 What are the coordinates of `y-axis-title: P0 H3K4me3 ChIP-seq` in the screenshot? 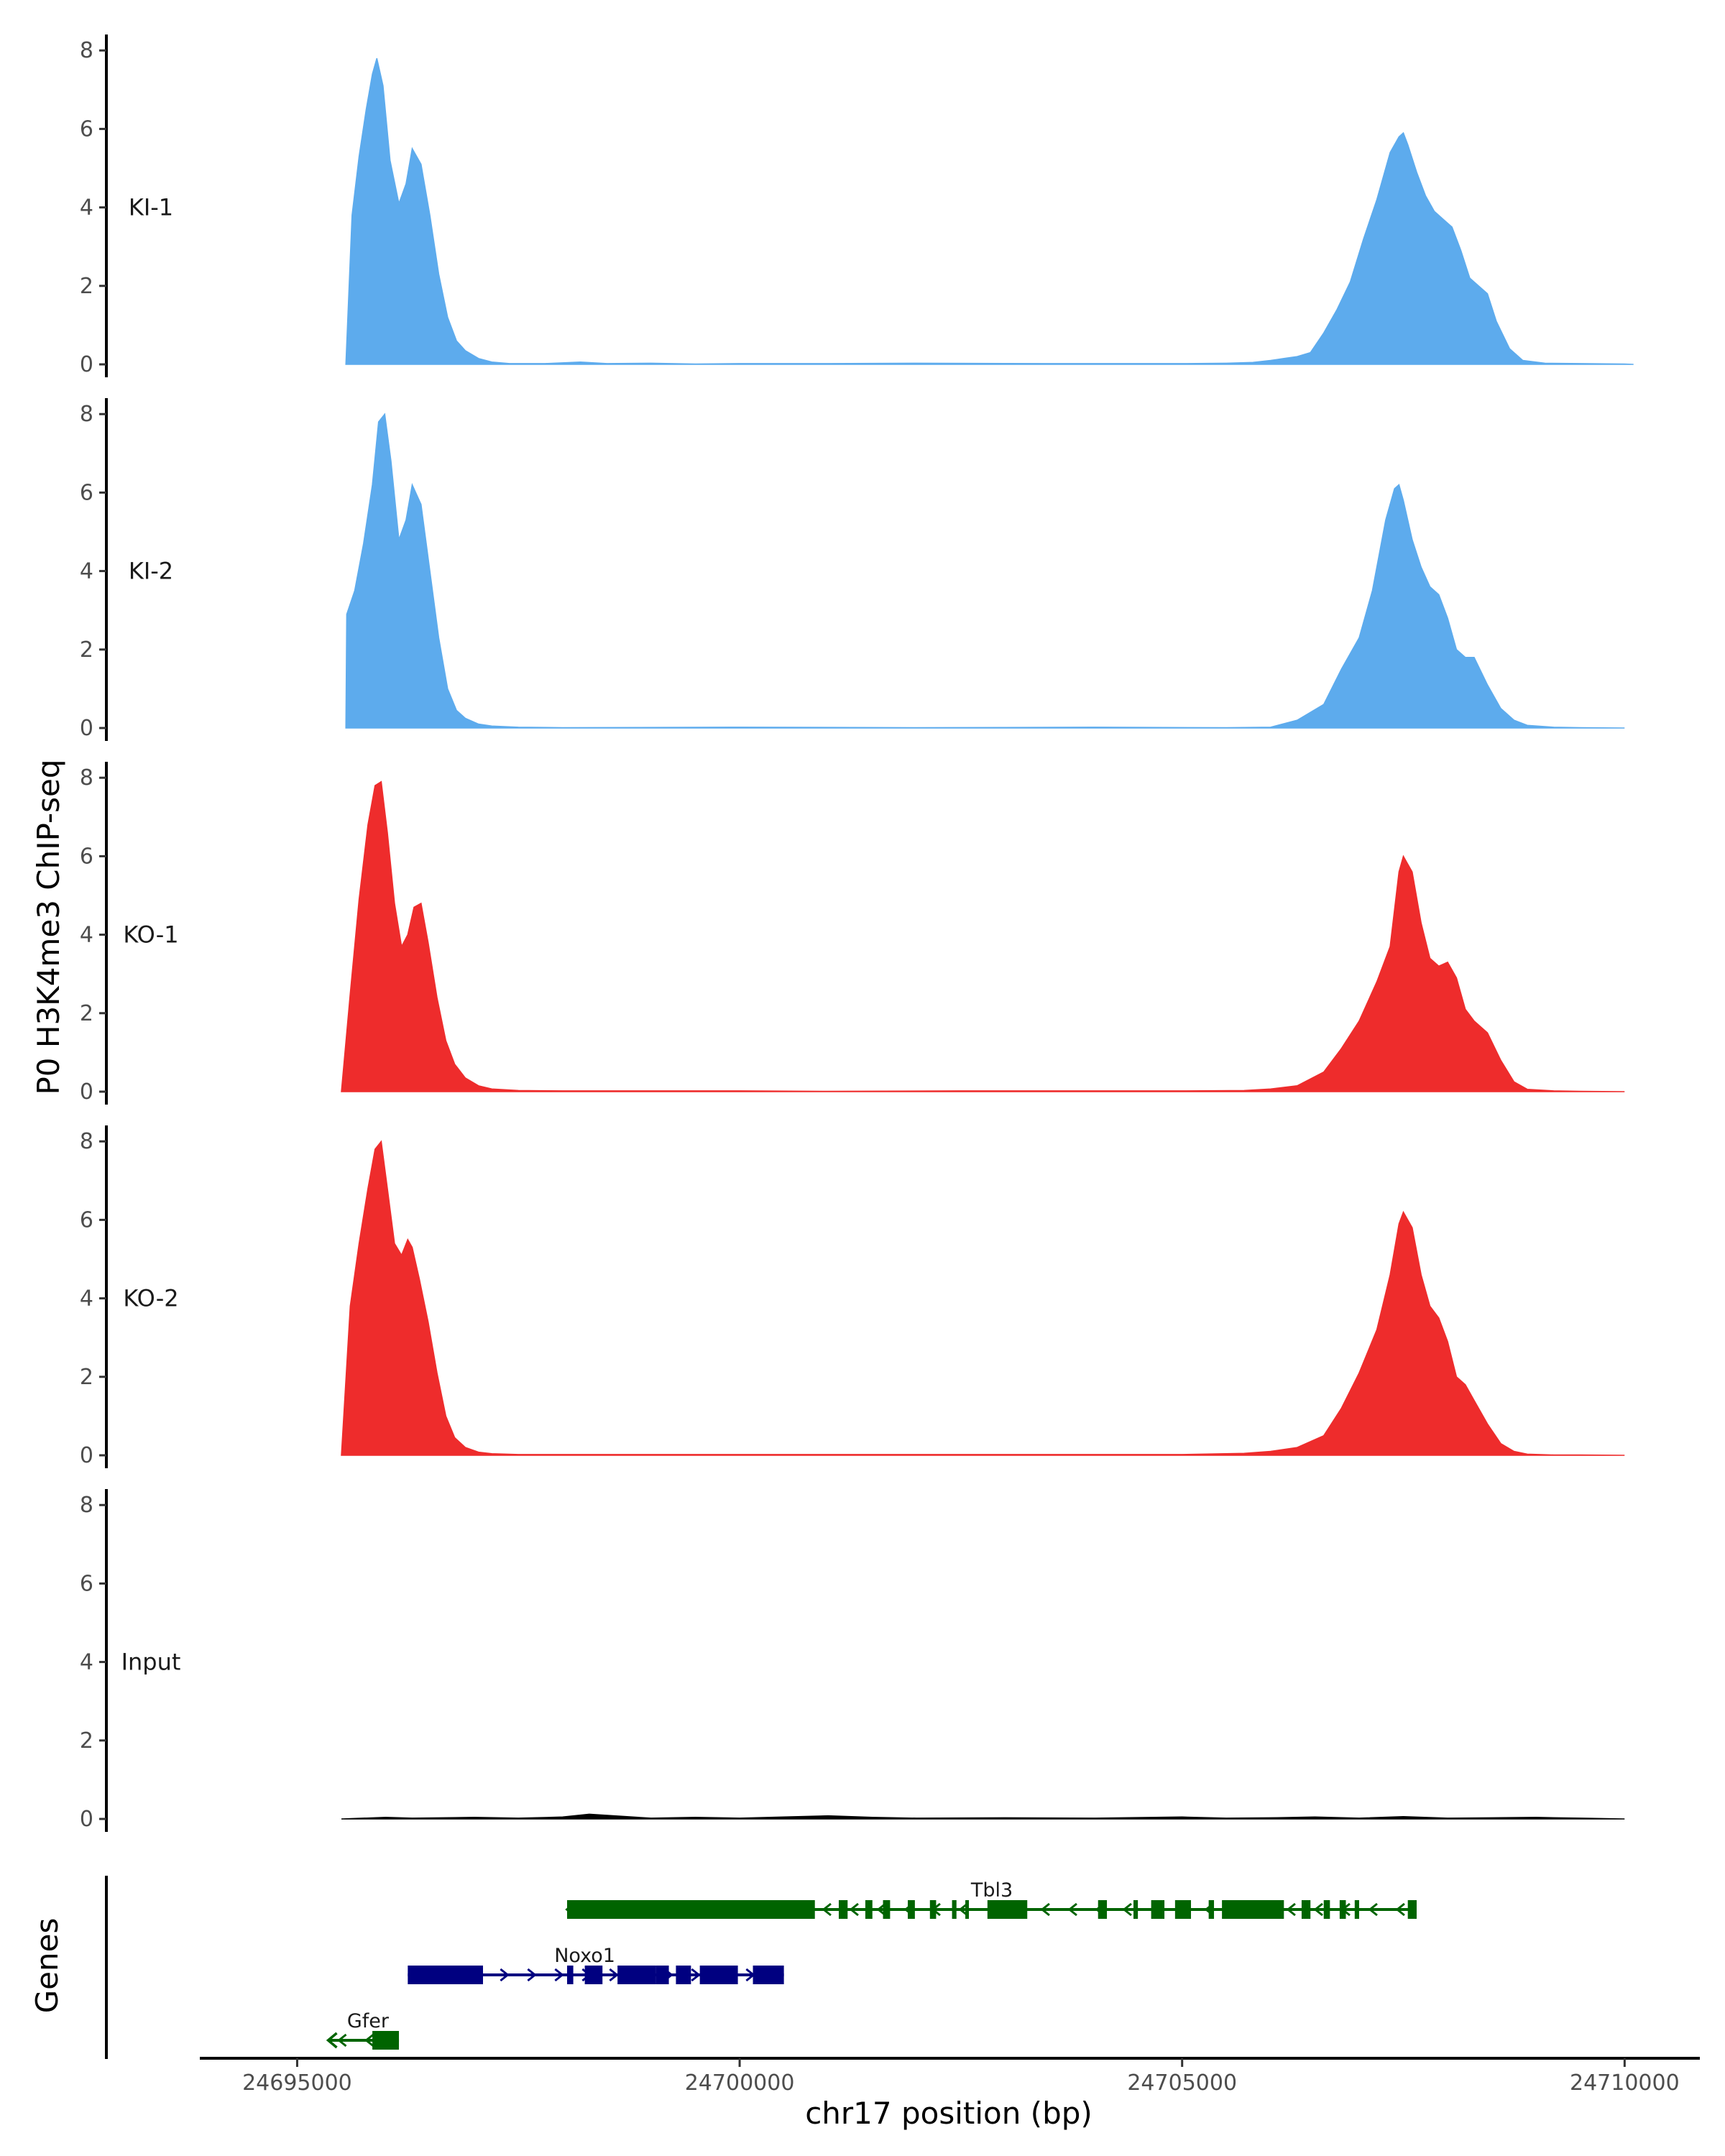 It's located at (48, 927).